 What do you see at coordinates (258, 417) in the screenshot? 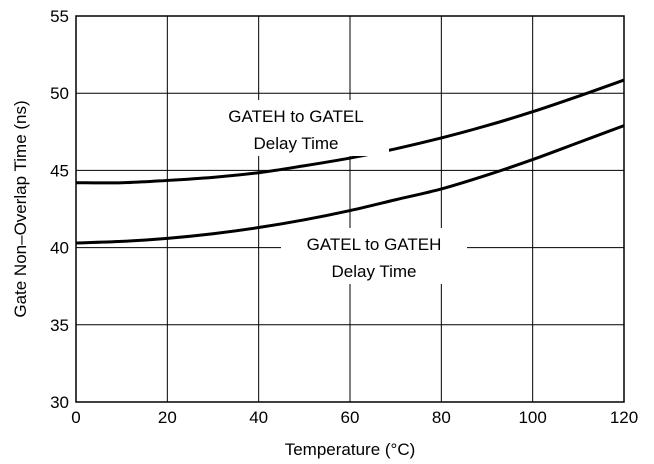
I see `x-tick-label: 40` at bounding box center [258, 417].